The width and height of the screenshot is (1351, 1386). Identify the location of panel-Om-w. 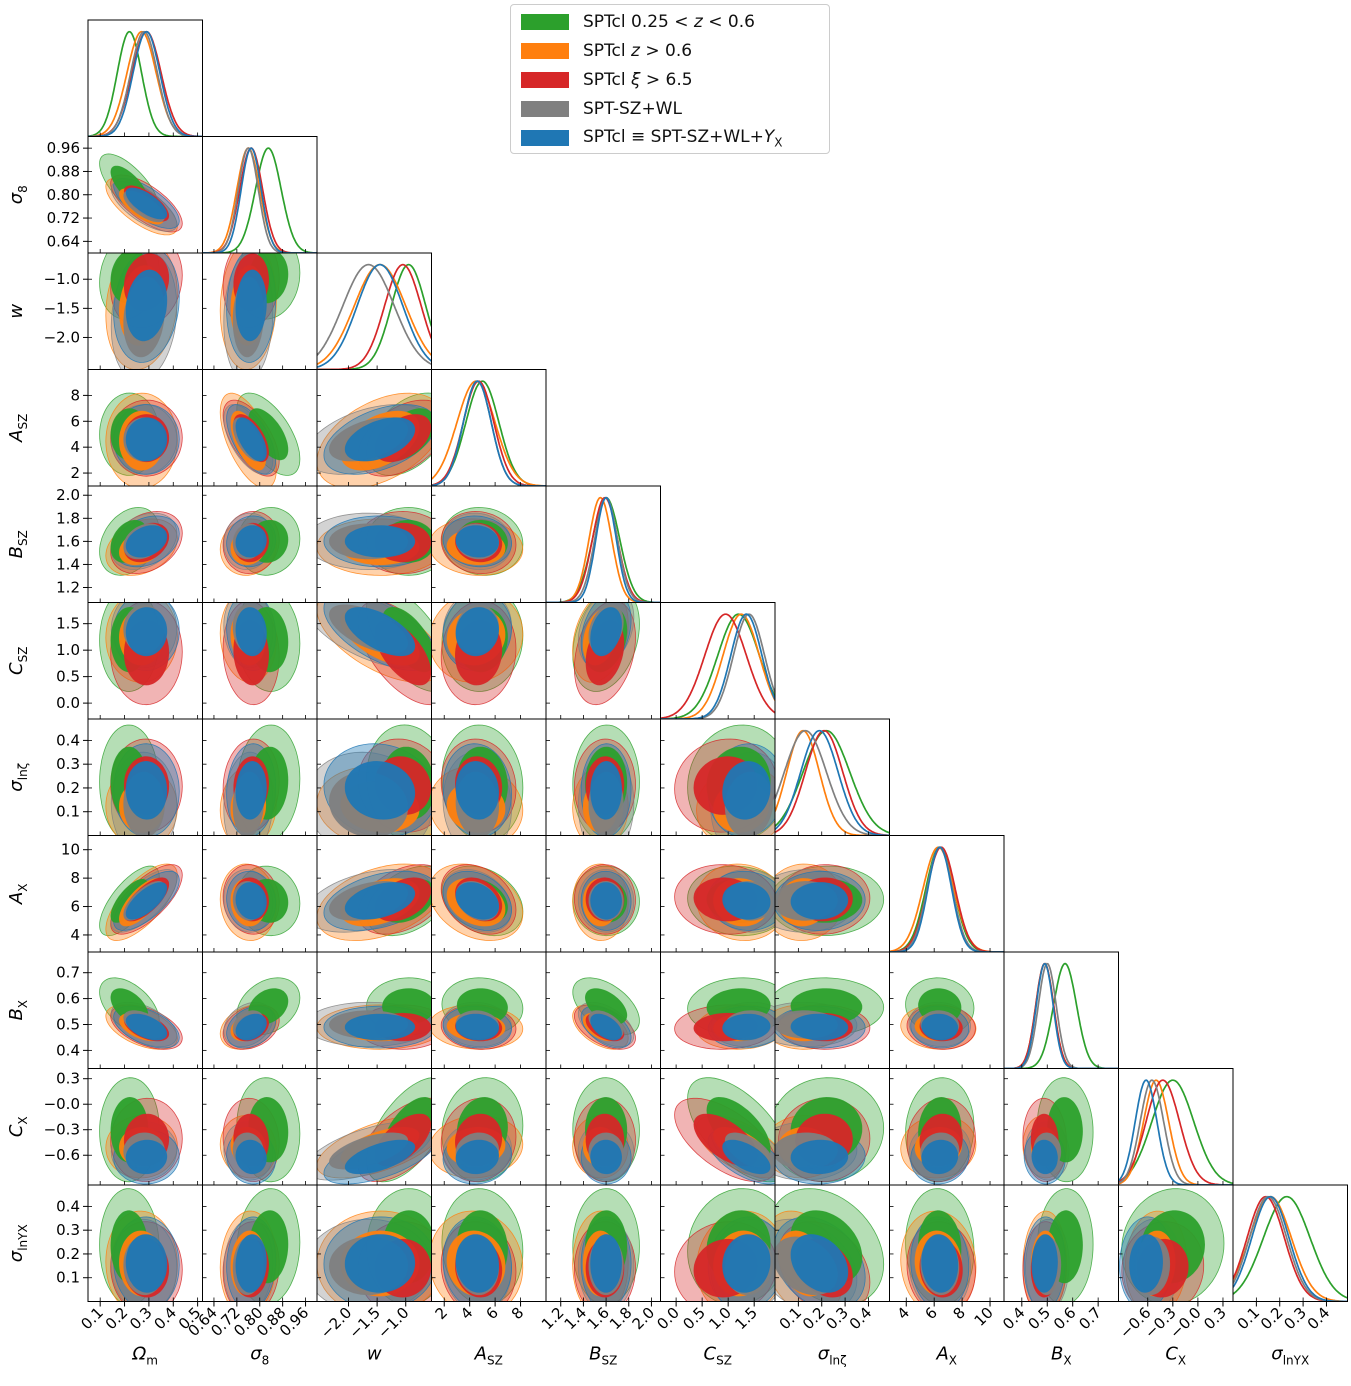
(141, 311).